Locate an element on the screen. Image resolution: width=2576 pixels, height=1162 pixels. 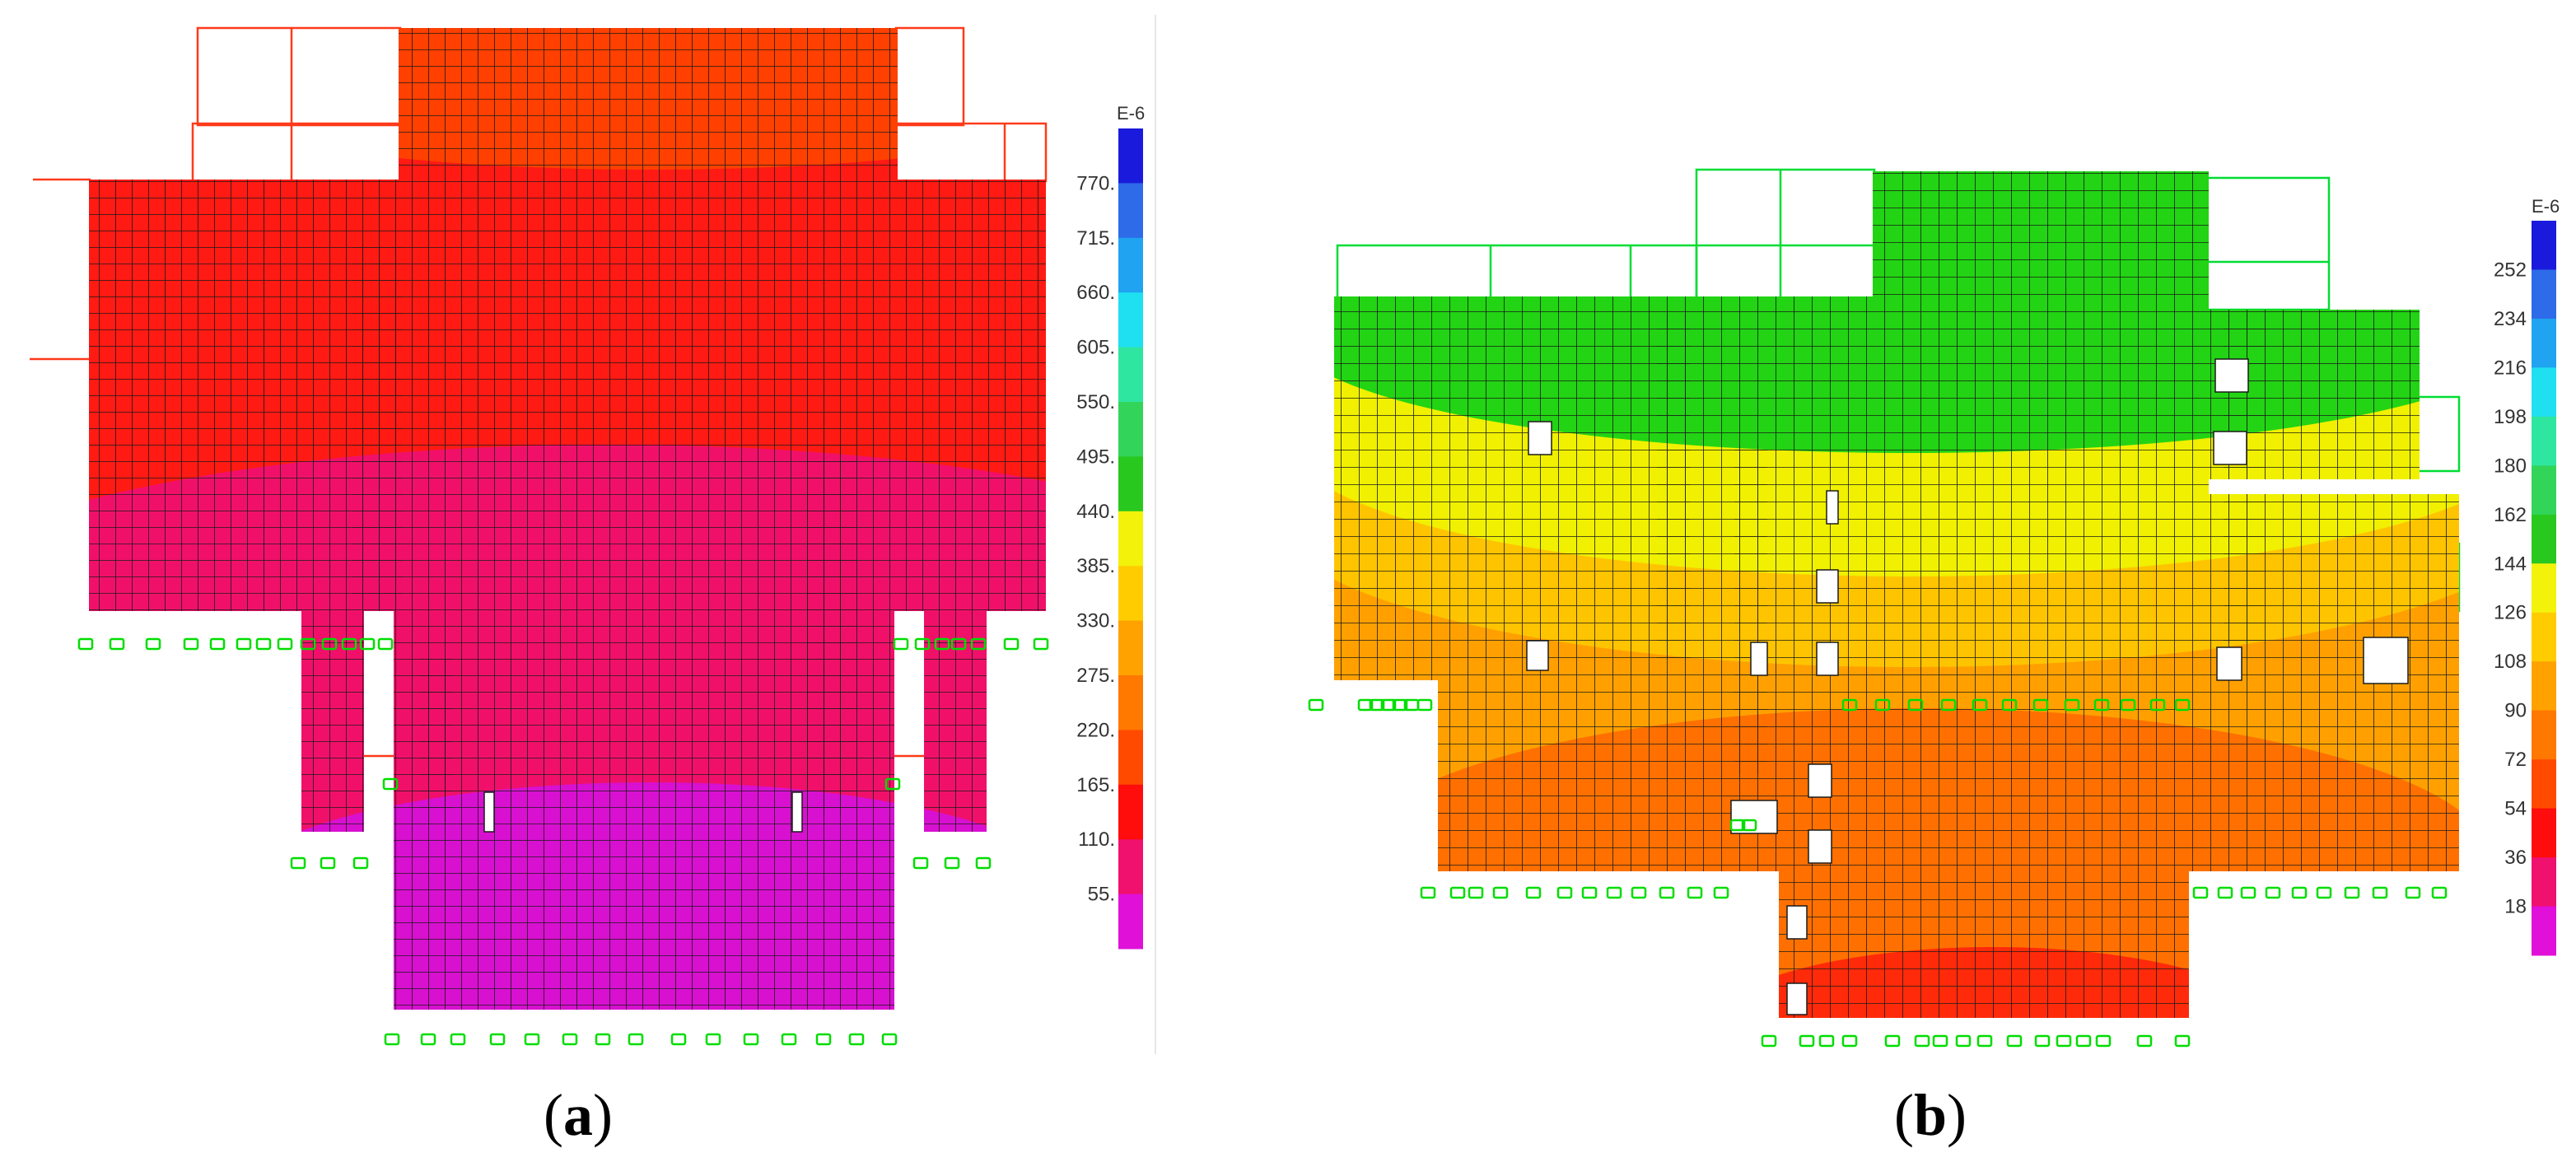
panel-a-colorbar-tick-label: 660. is located at coordinates (1095, 293).